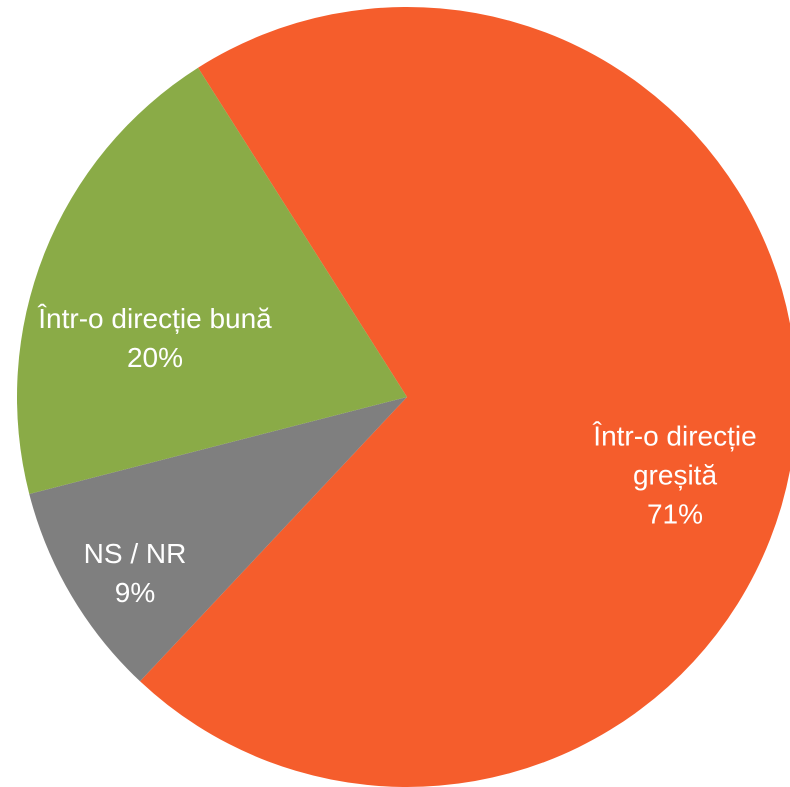  I want to click on slice-label: Într-o direcție greșită 71%, so click(672, 475).